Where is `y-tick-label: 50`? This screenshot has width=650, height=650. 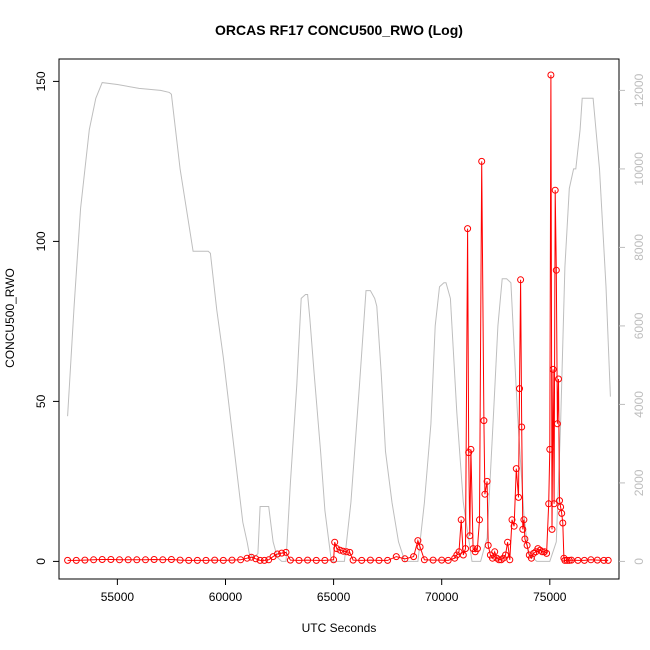 y-tick-label: 50 is located at coordinates (41, 401).